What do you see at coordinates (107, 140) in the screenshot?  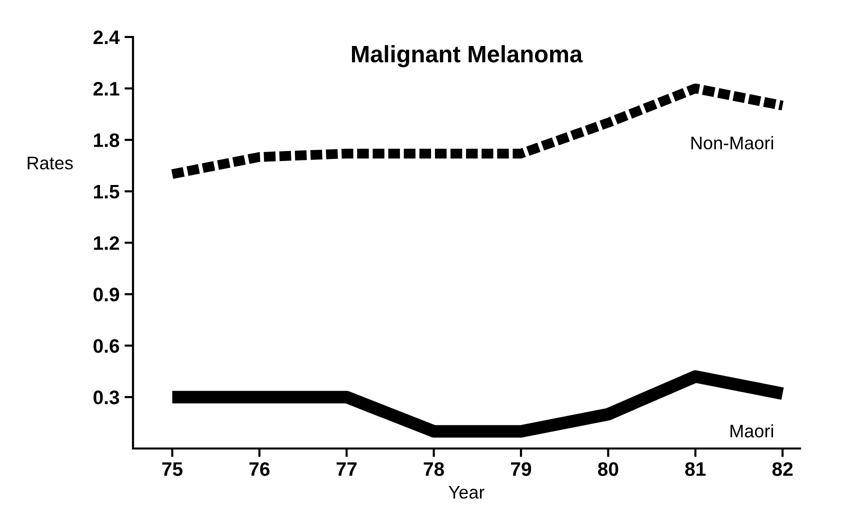 I see `y-tick-label: 1.8` at bounding box center [107, 140].